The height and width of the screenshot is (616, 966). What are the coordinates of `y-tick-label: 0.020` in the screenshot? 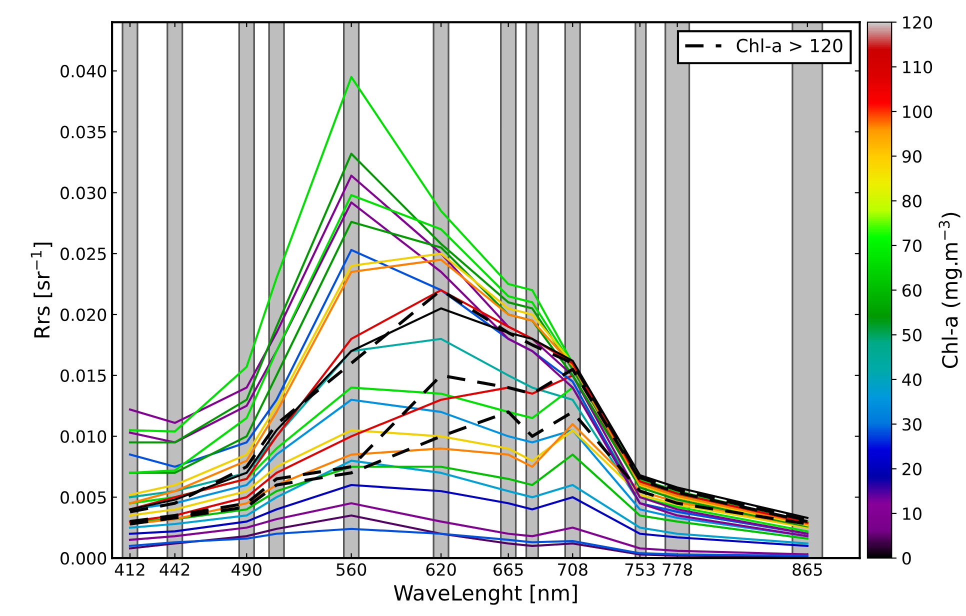 It's located at (83, 315).